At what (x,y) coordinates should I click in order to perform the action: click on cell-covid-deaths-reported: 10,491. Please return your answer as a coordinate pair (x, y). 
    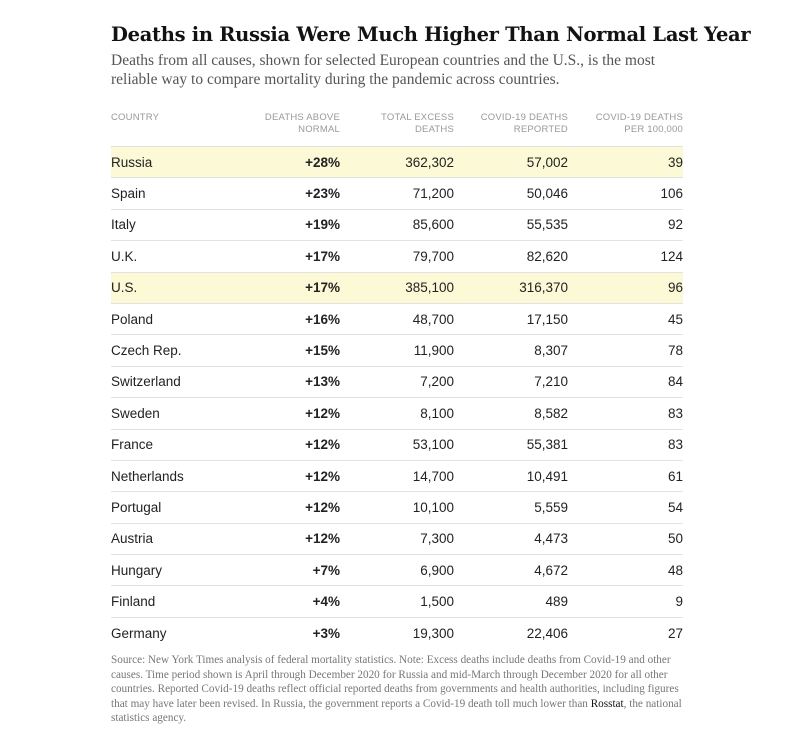
    Looking at the image, I should click on (511, 475).